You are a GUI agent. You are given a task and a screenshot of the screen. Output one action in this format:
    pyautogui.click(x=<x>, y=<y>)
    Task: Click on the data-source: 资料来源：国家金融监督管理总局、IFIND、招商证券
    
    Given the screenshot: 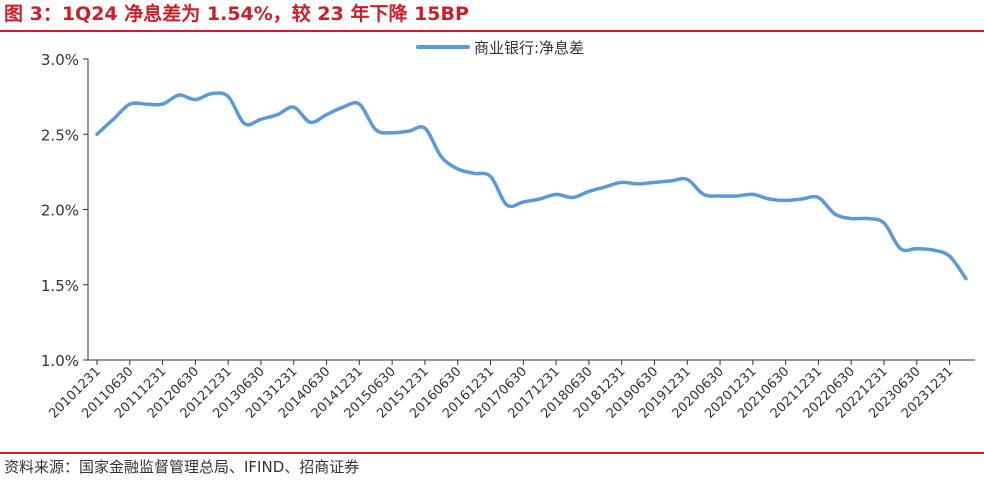 What is the action you would take?
    pyautogui.click(x=182, y=467)
    